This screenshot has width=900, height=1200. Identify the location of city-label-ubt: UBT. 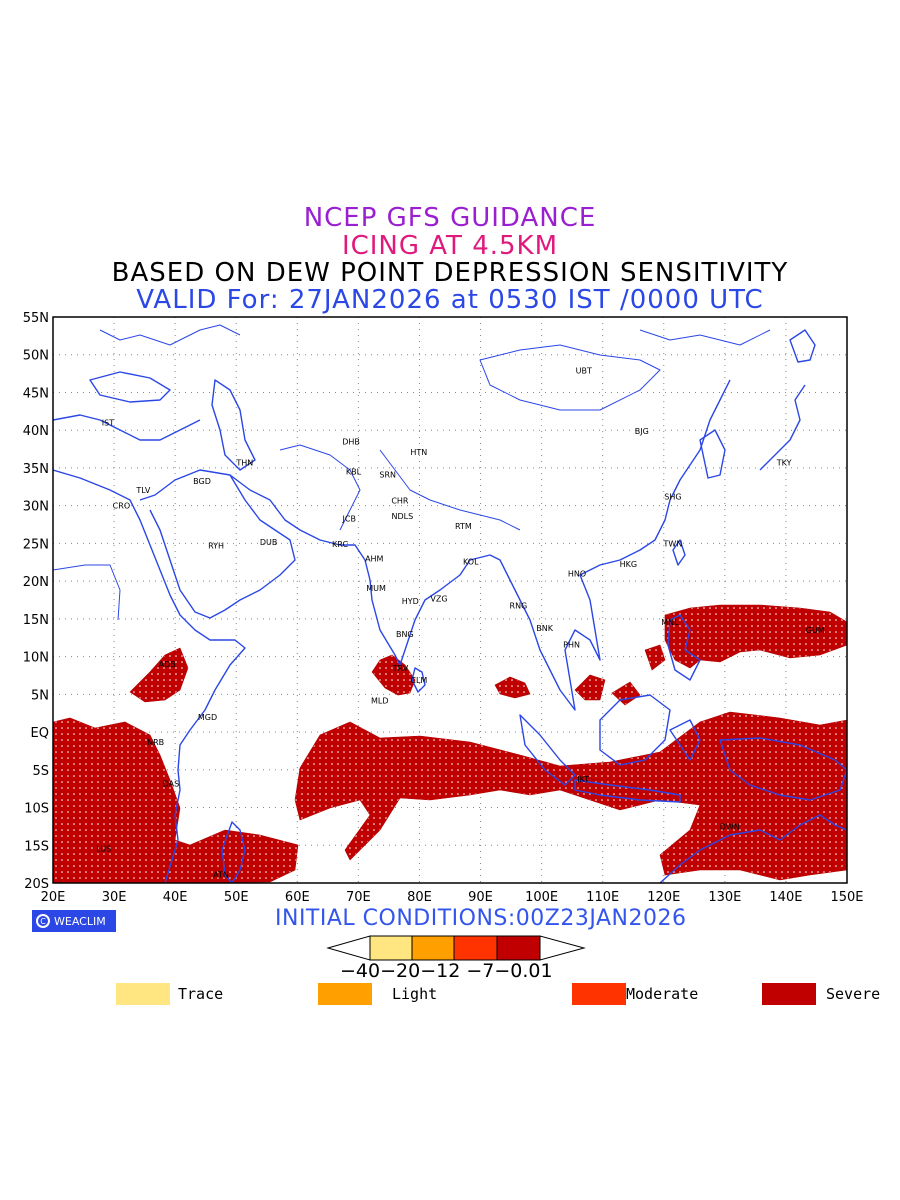
(584, 371).